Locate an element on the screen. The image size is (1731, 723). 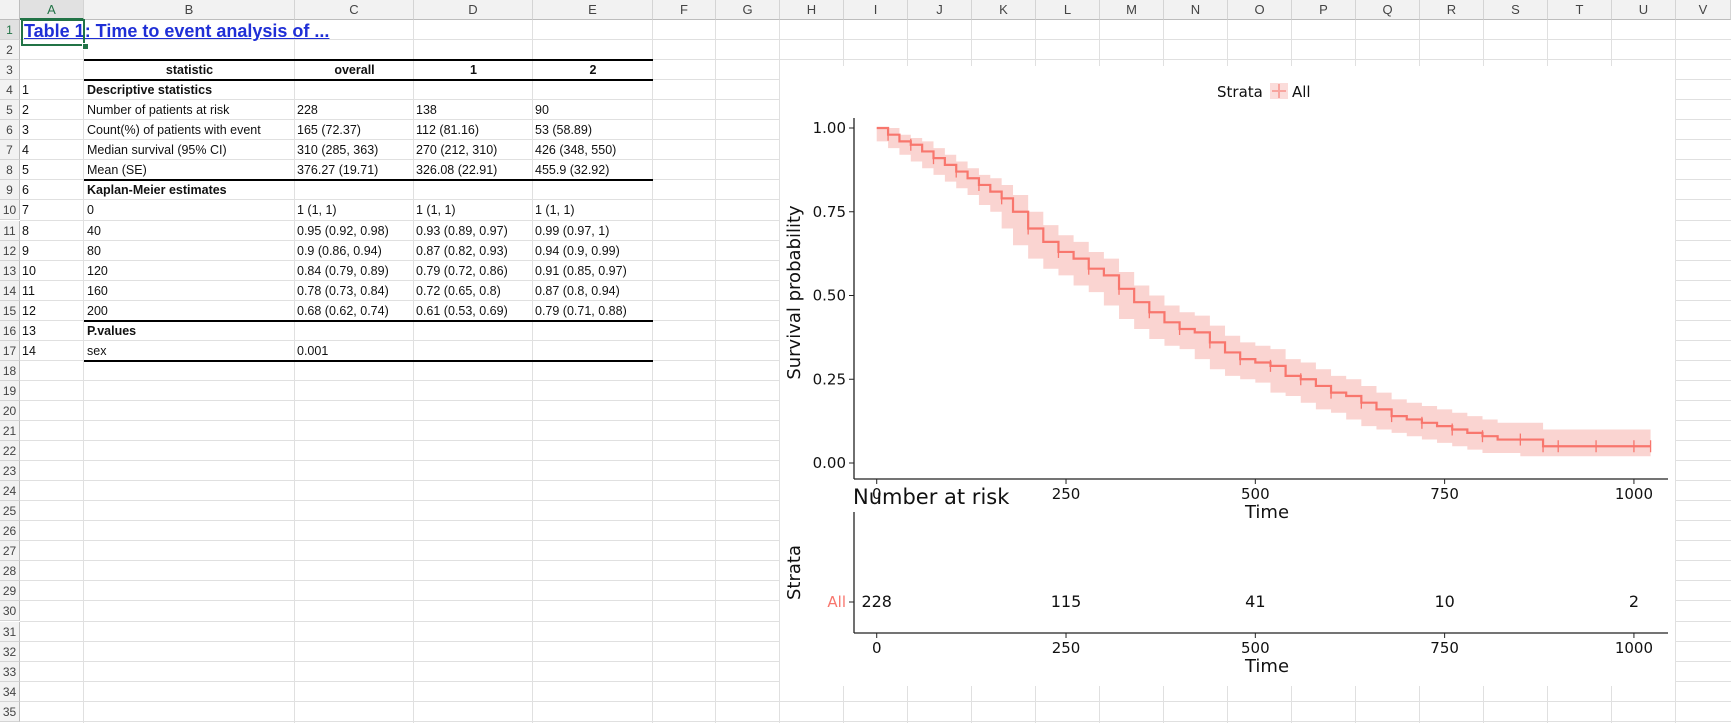
row-index-cell: 2 is located at coordinates (25, 110).